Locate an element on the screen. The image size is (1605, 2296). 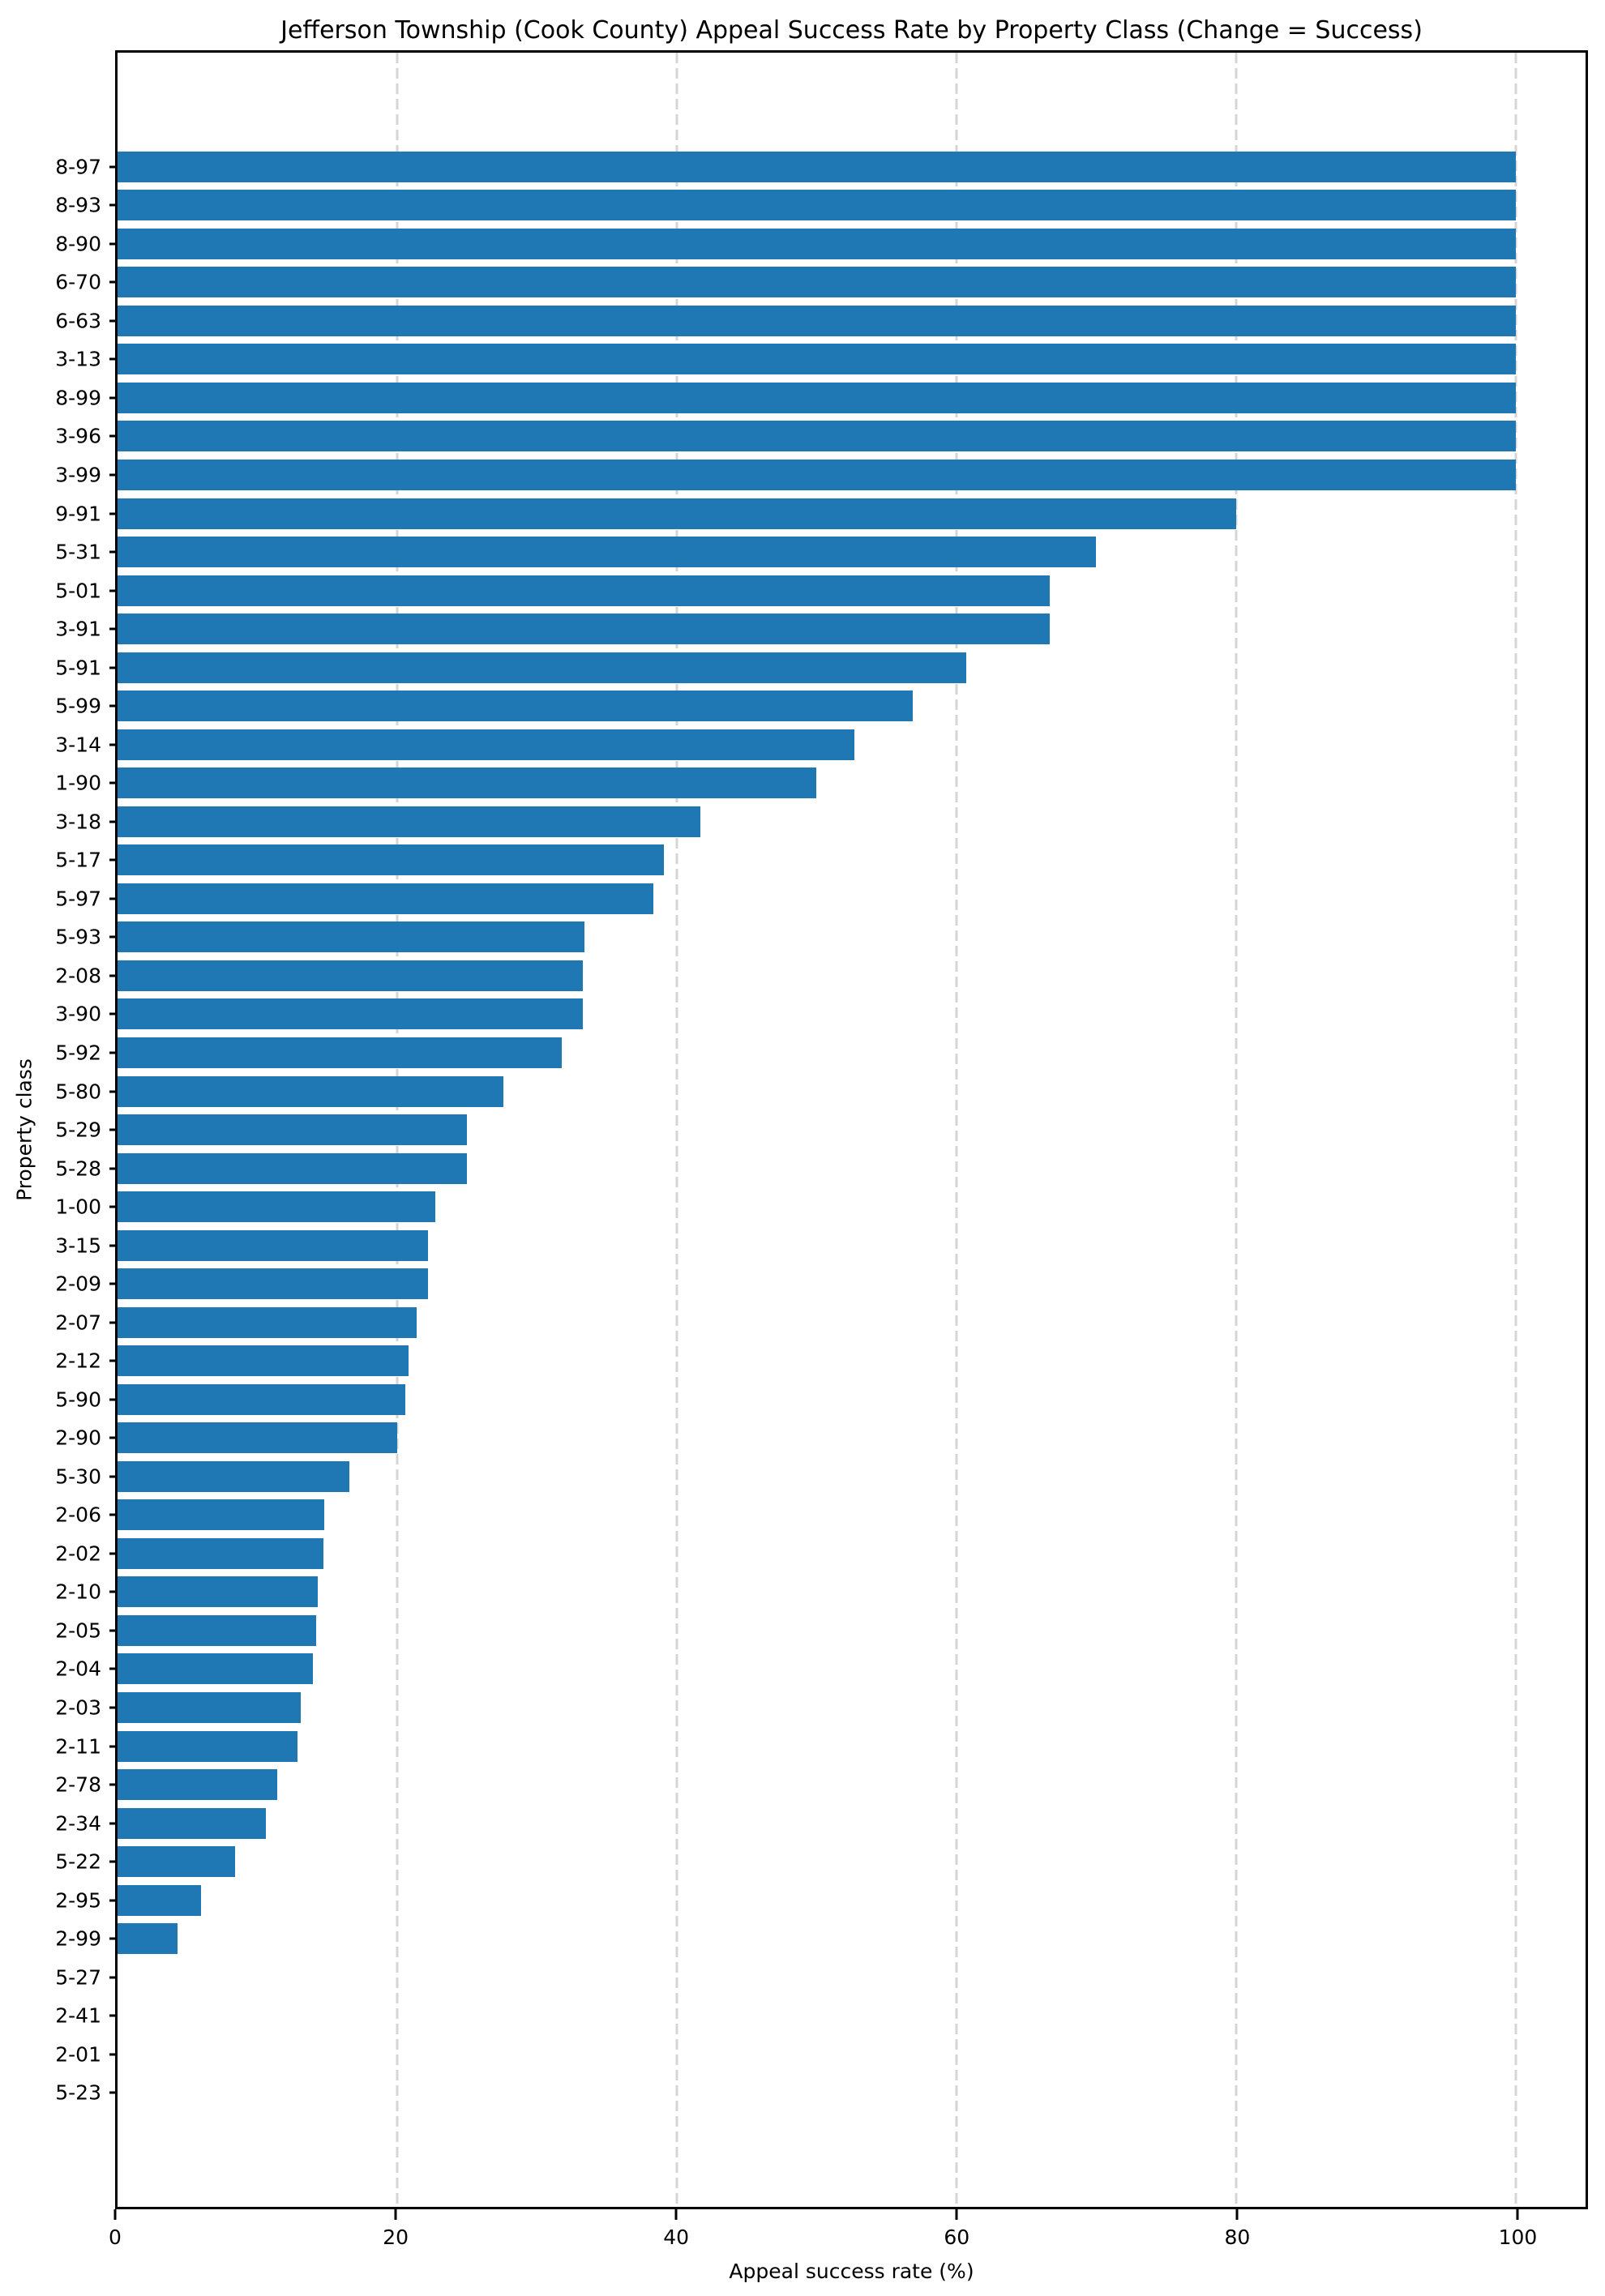
x-tick-label: 0 is located at coordinates (115, 2237).